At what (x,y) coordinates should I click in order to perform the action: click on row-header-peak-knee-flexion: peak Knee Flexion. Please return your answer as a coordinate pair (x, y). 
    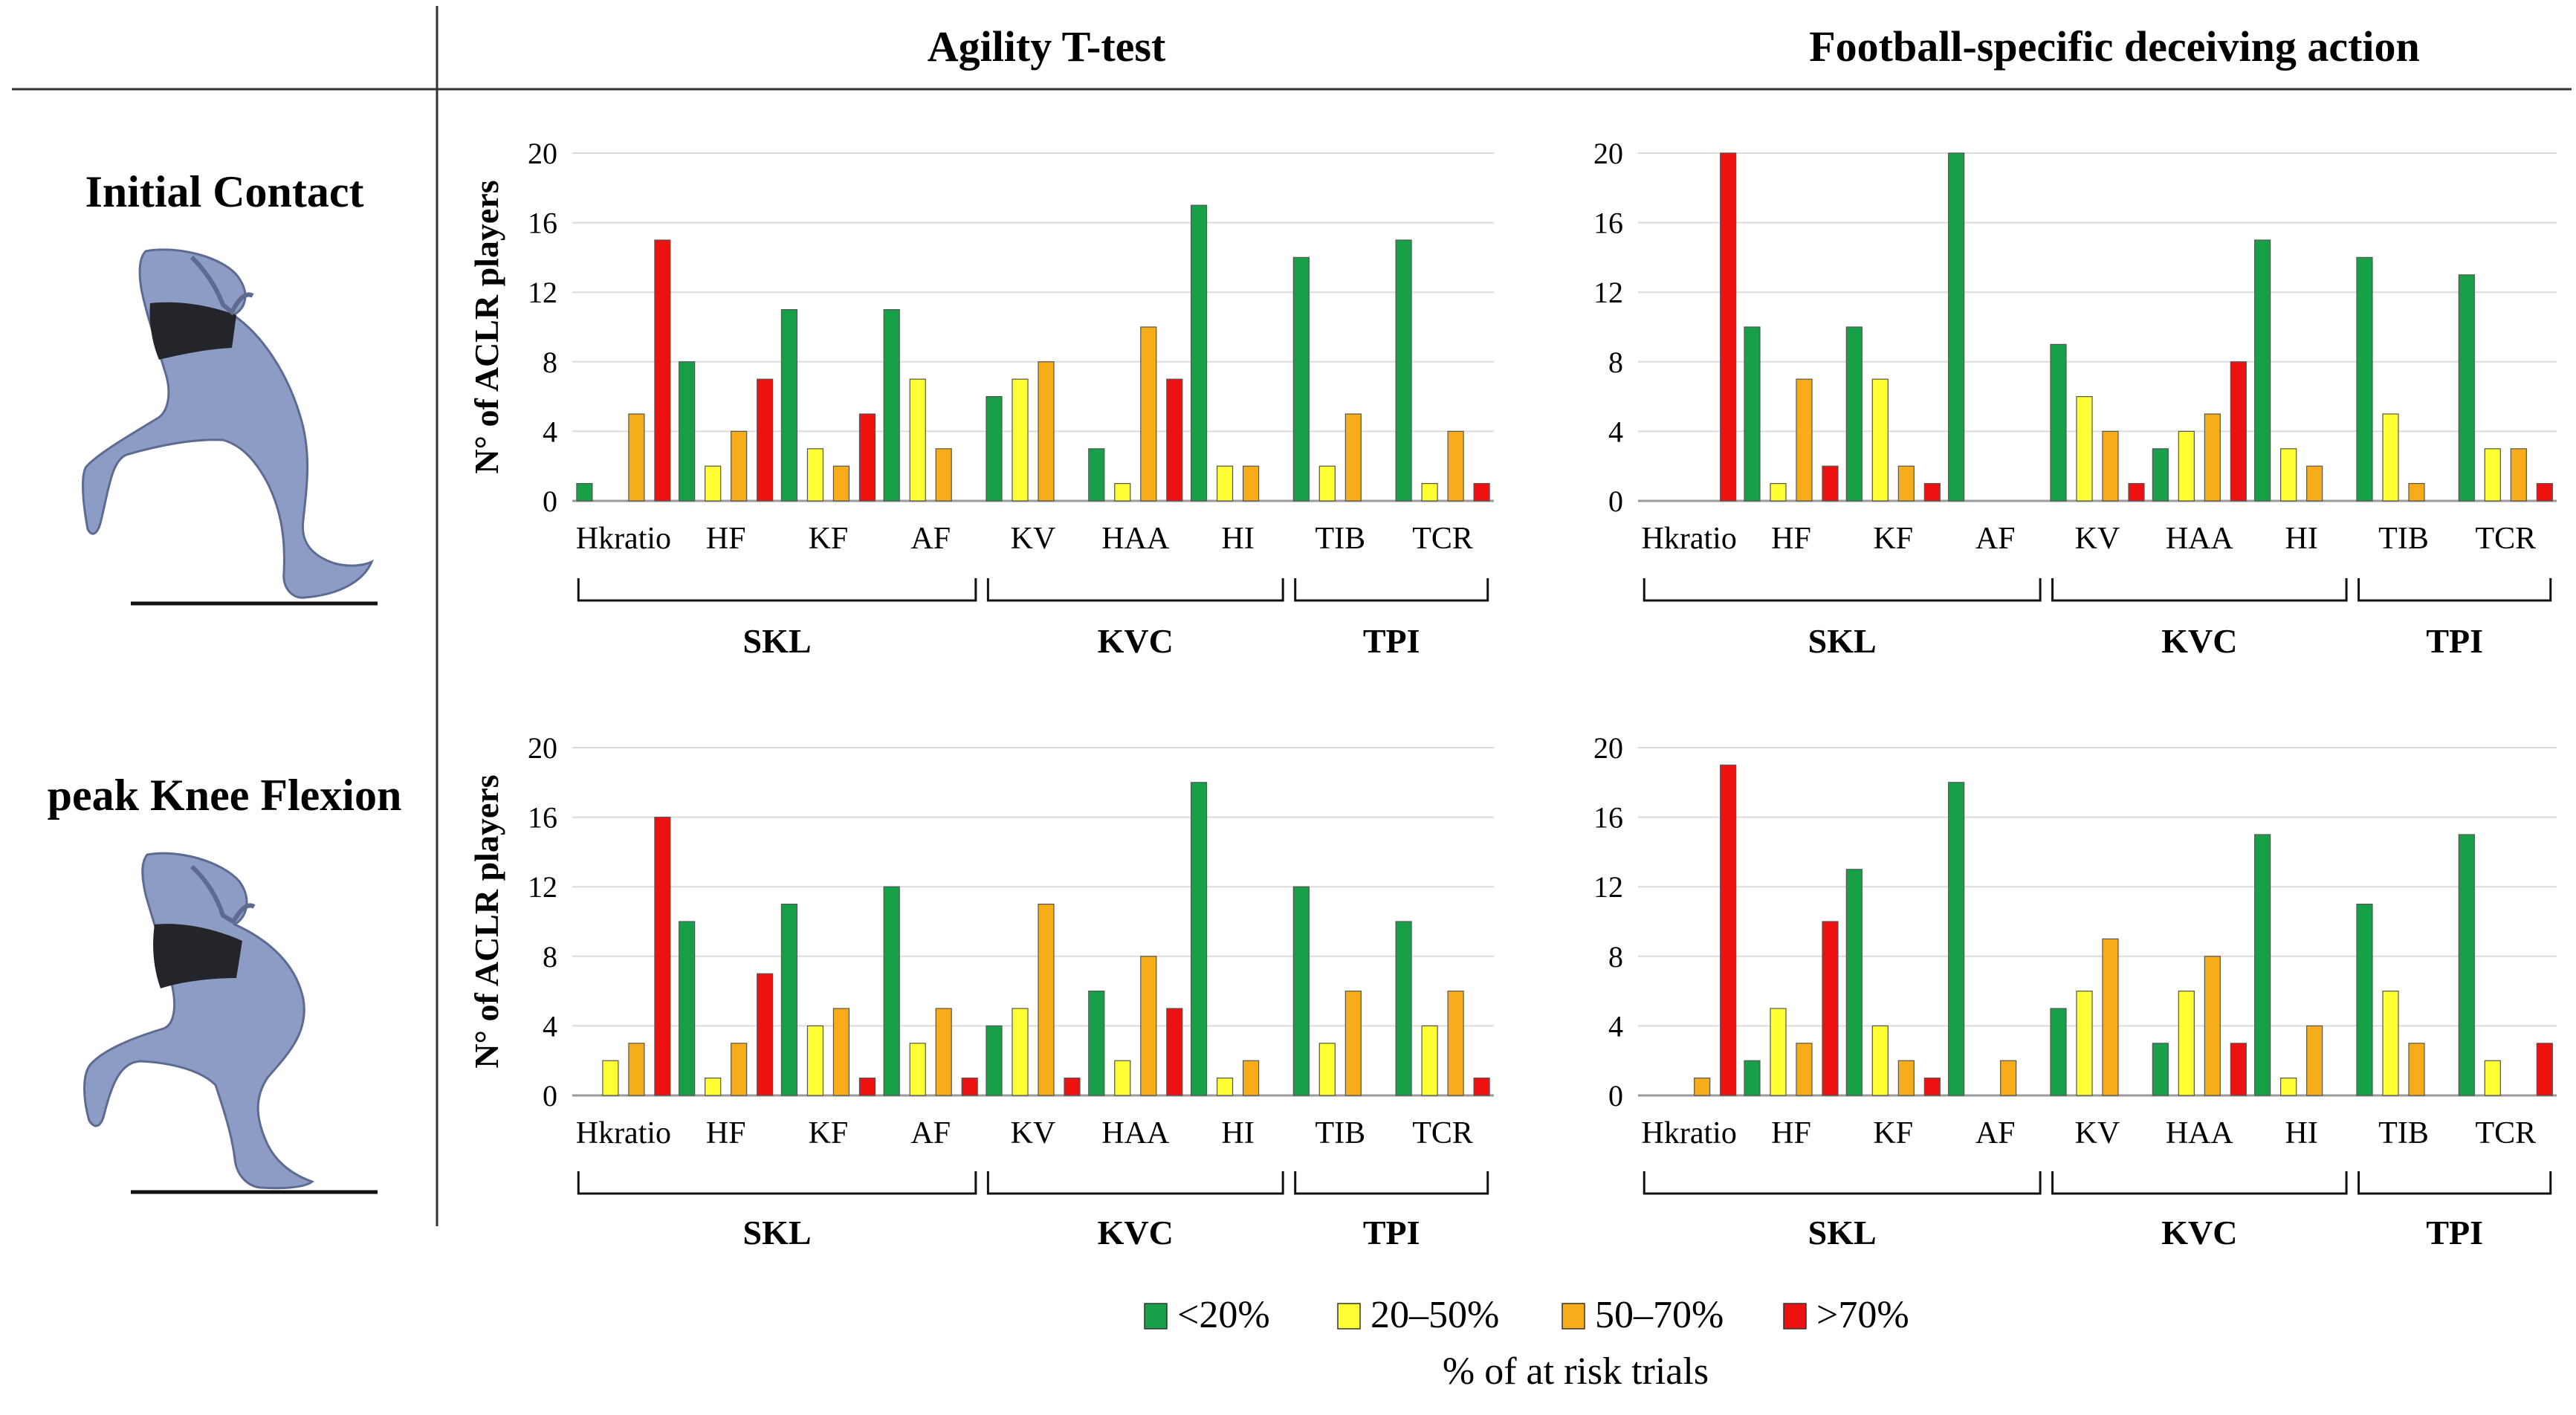
    Looking at the image, I should click on (225, 795).